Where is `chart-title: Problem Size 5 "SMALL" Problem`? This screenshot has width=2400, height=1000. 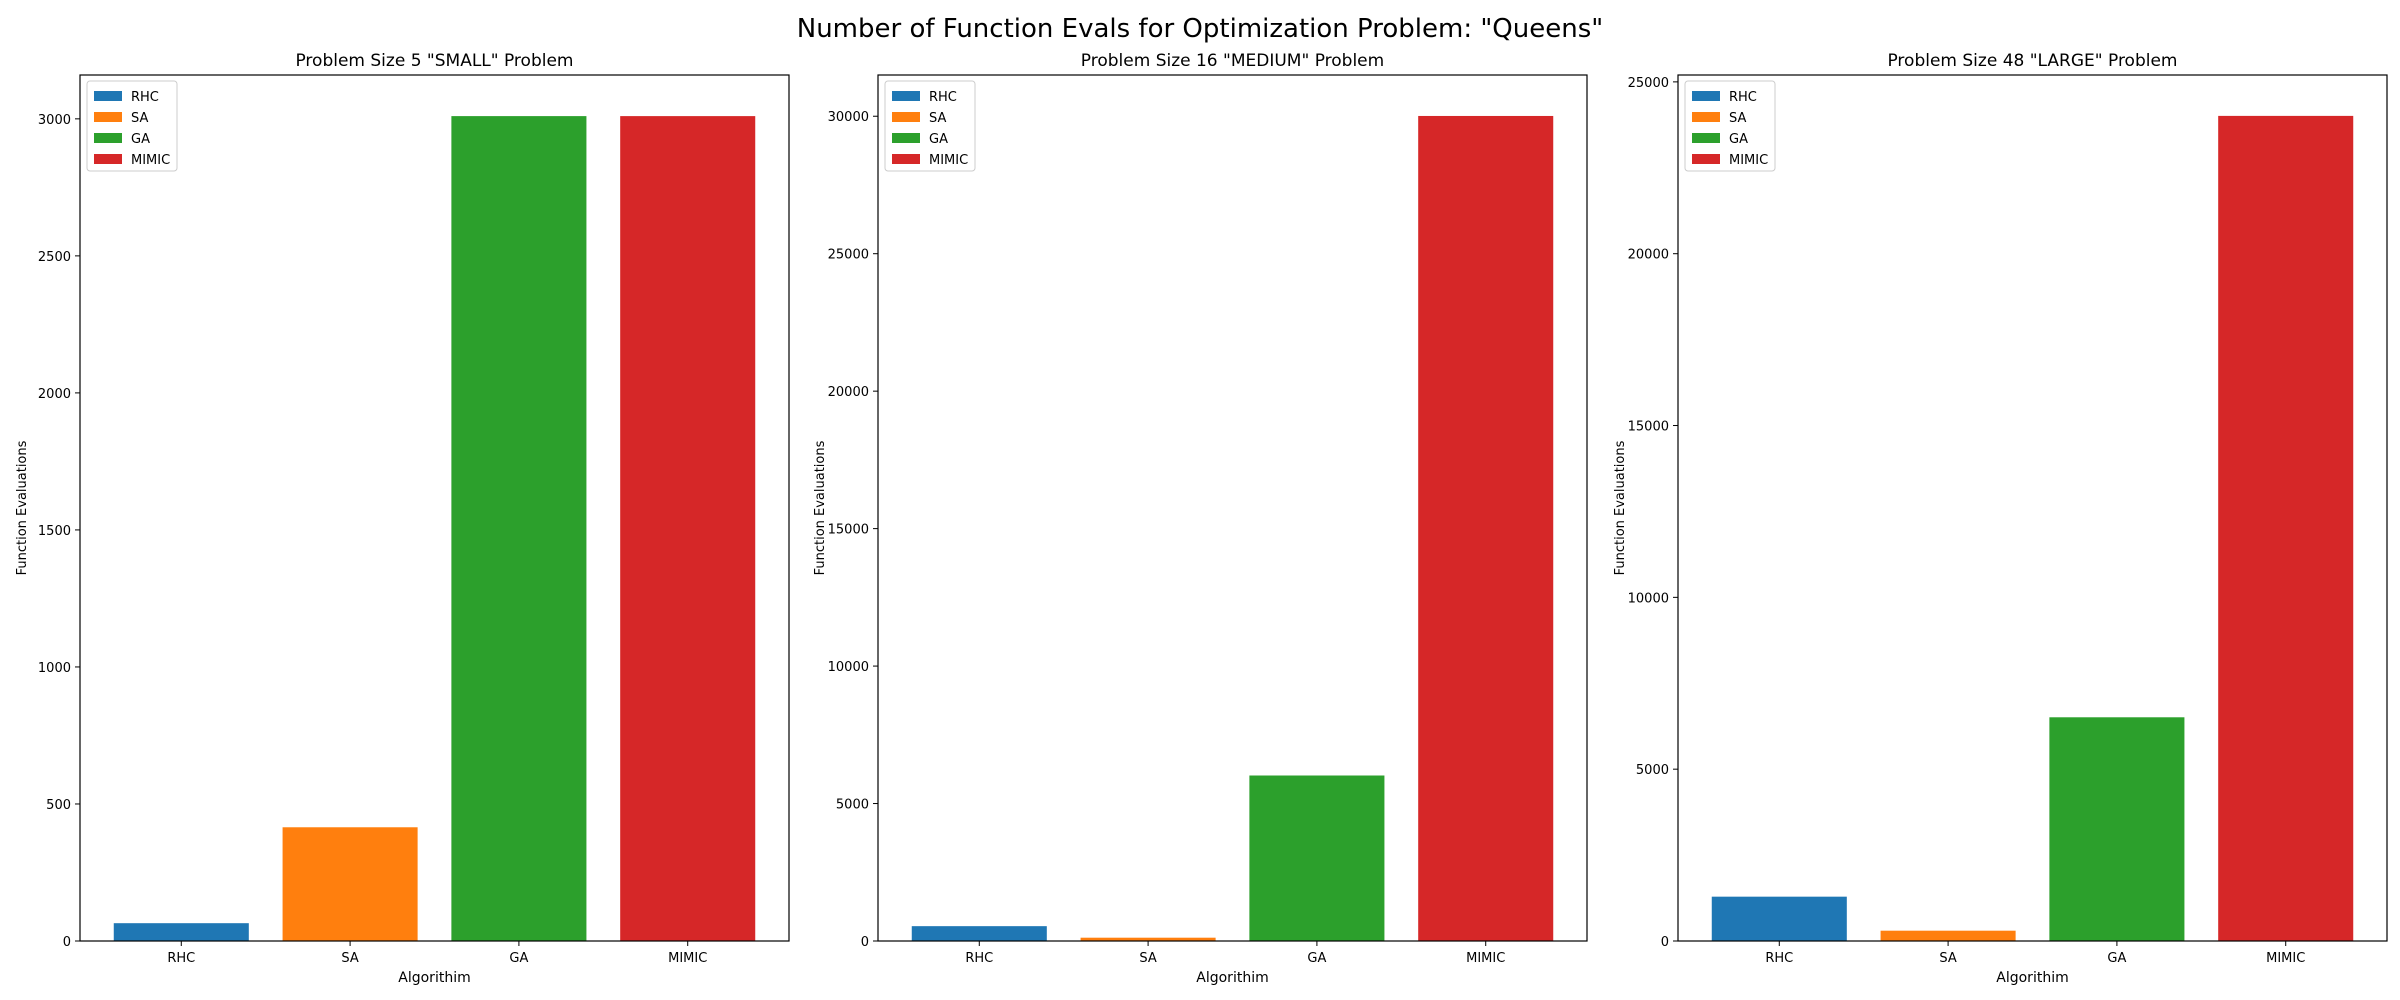 chart-title: Problem Size 5 "SMALL" Problem is located at coordinates (434, 61).